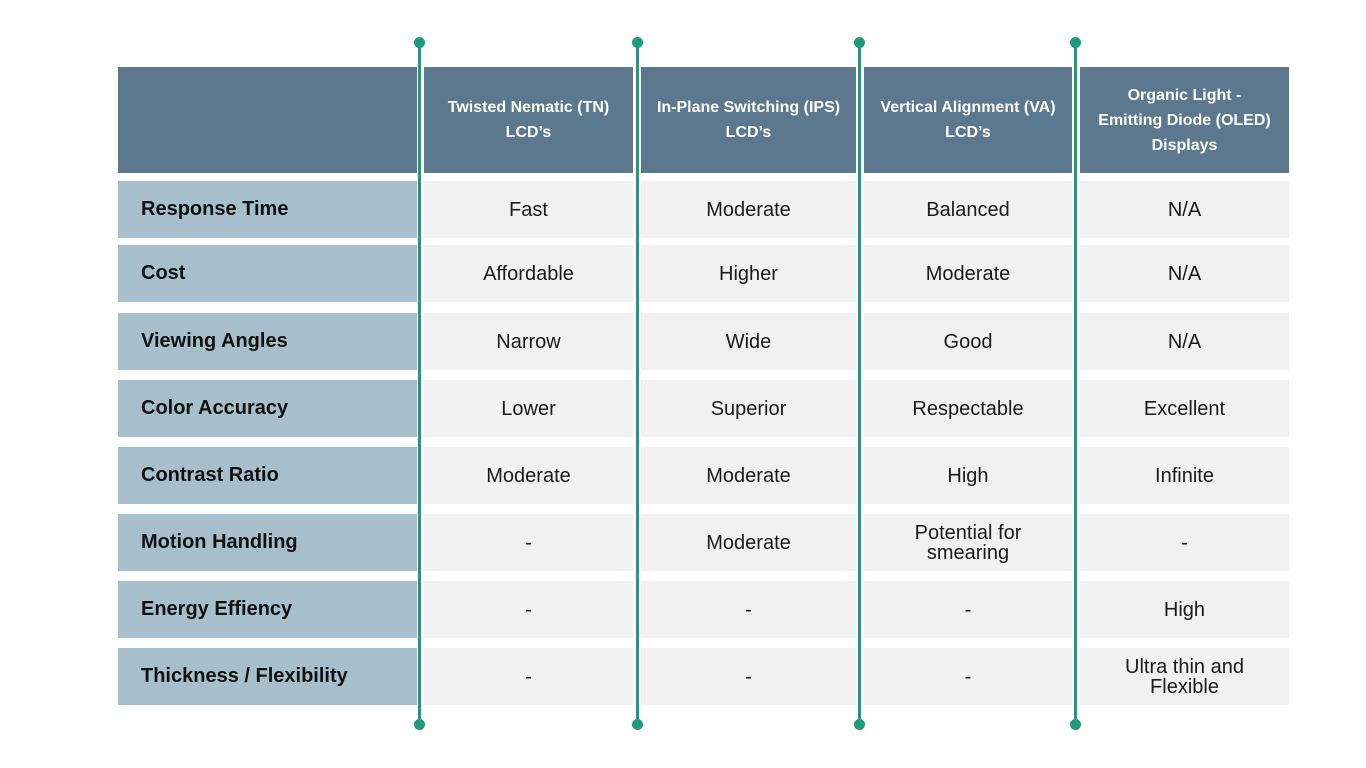  I want to click on column-header-label: In-Plane Switching (IPS) LCD’s, so click(748, 120).